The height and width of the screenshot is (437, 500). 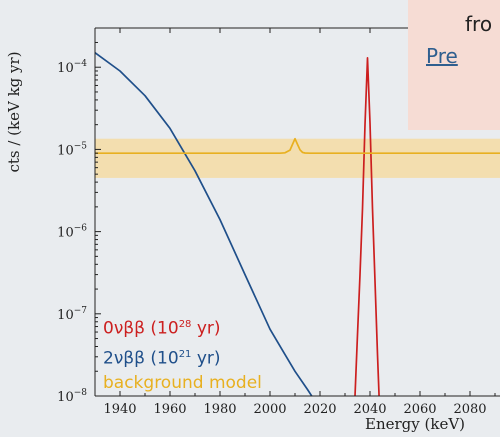 I want to click on x-tick-label: 1940, so click(x=119, y=409).